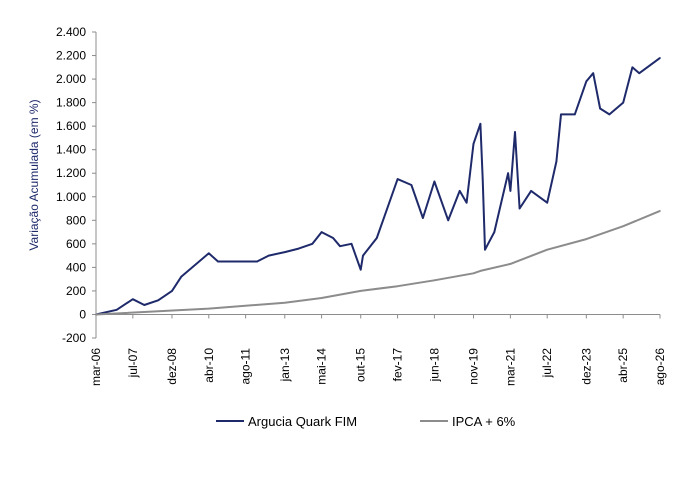  Describe the element at coordinates (76, 291) in the screenshot. I see `y-tick-label: 200` at that location.